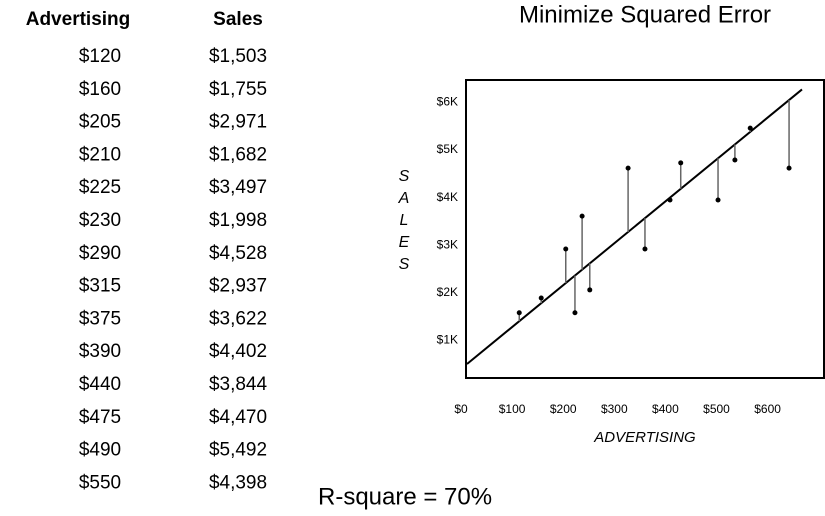 This screenshot has height=516, width=825. I want to click on table-cell: $1,755, so click(238, 89).